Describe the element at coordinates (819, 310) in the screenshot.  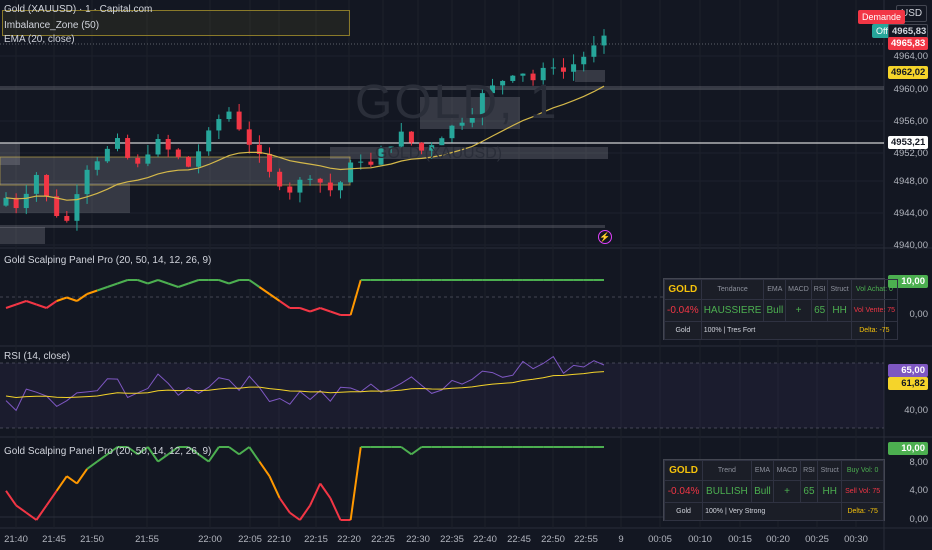
I see `panel-rsi: 65` at that location.